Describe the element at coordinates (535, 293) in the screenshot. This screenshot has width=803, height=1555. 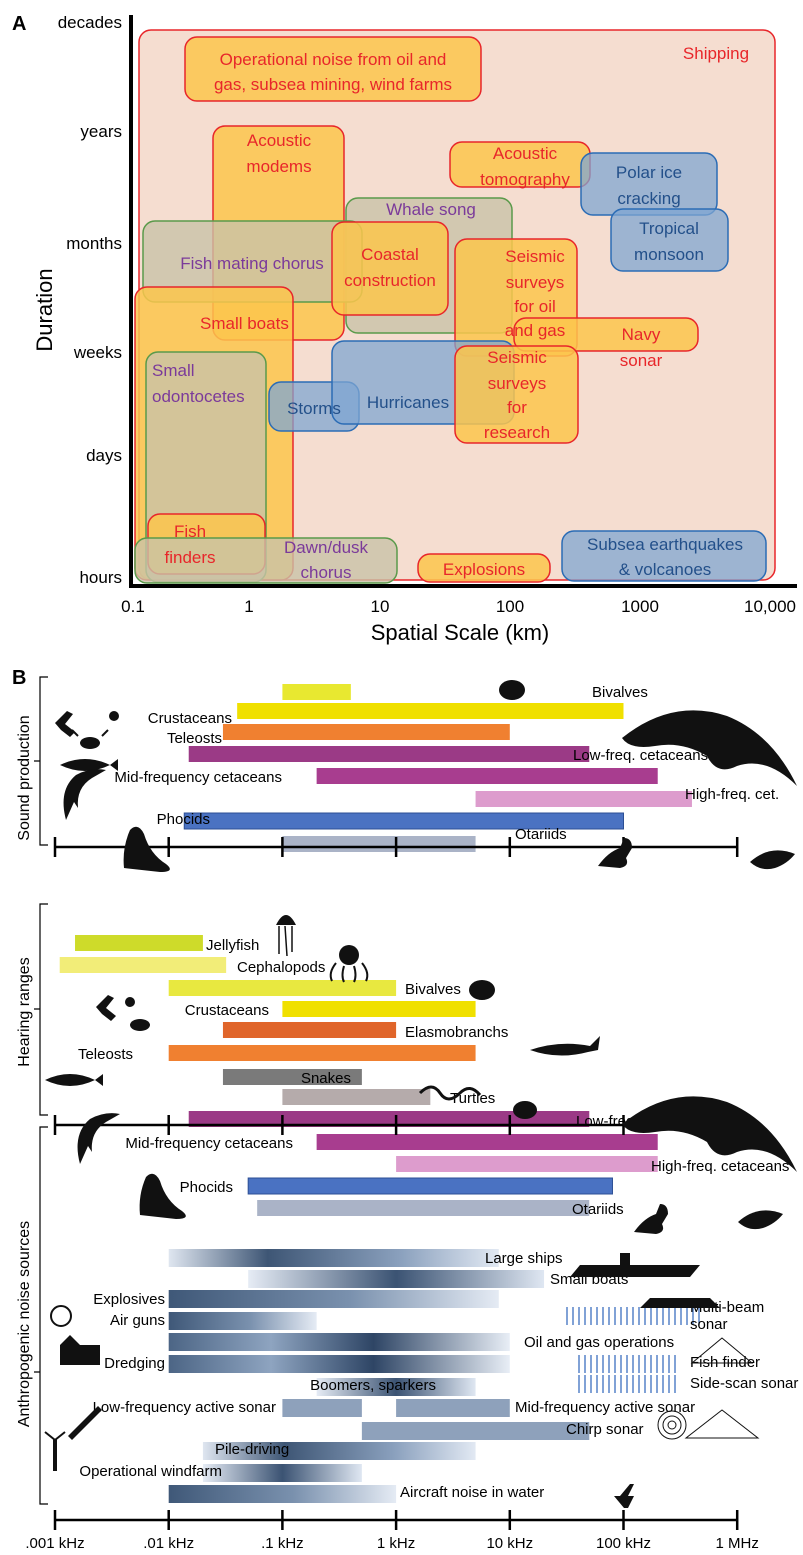
I see `region-label: Seismic surveys for oil and gas` at that location.